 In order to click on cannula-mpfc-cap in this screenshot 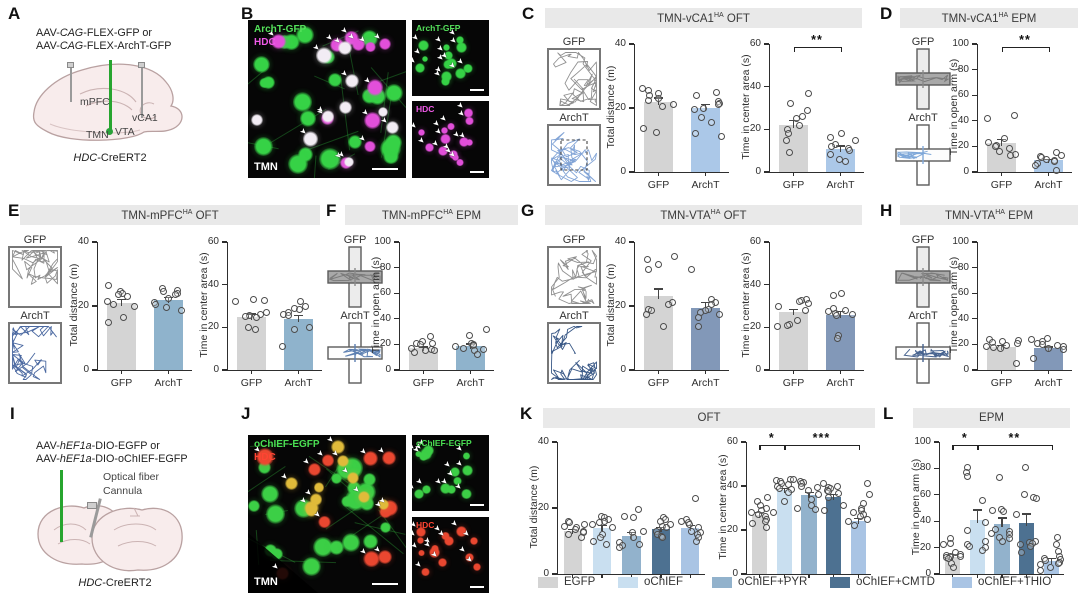, I will do `click(70, 65)`.